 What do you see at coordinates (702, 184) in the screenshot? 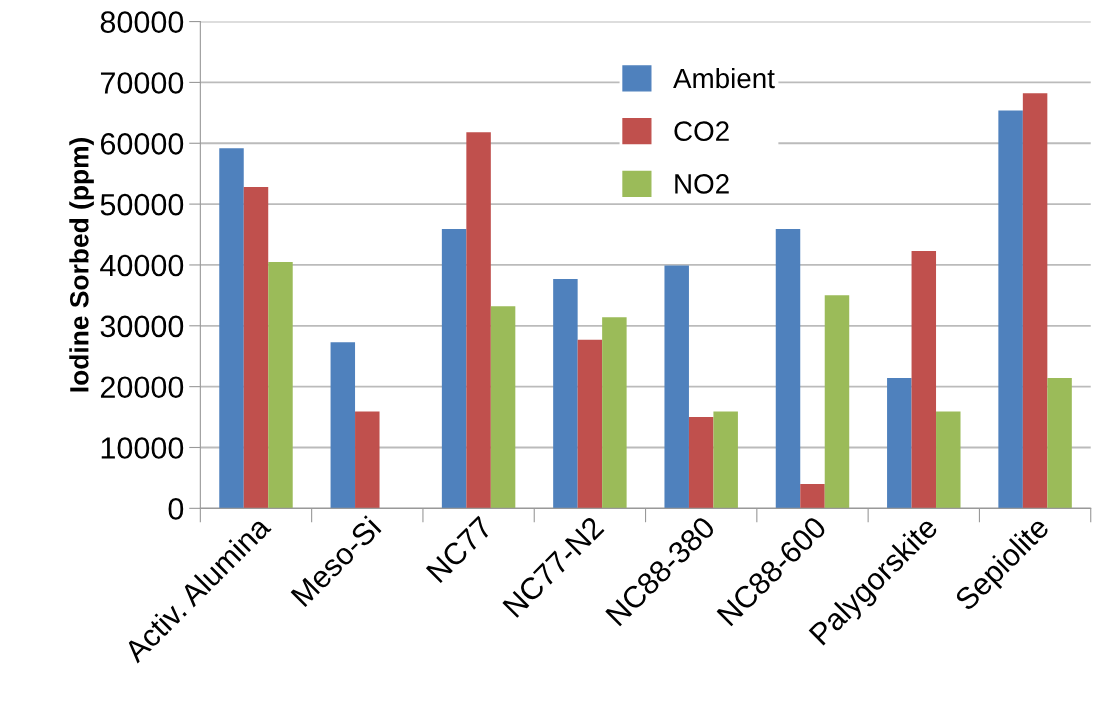
I see `legend-label: NO2` at bounding box center [702, 184].